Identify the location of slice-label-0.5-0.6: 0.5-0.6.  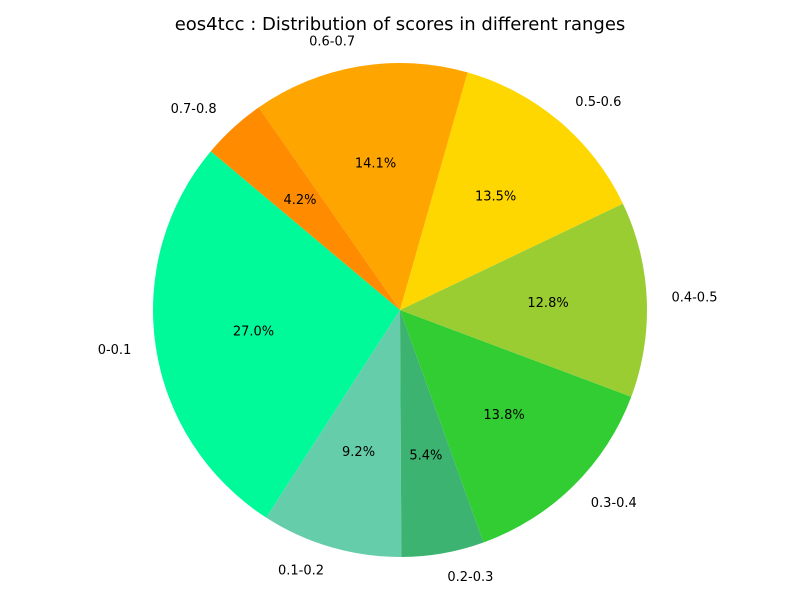
(598, 102).